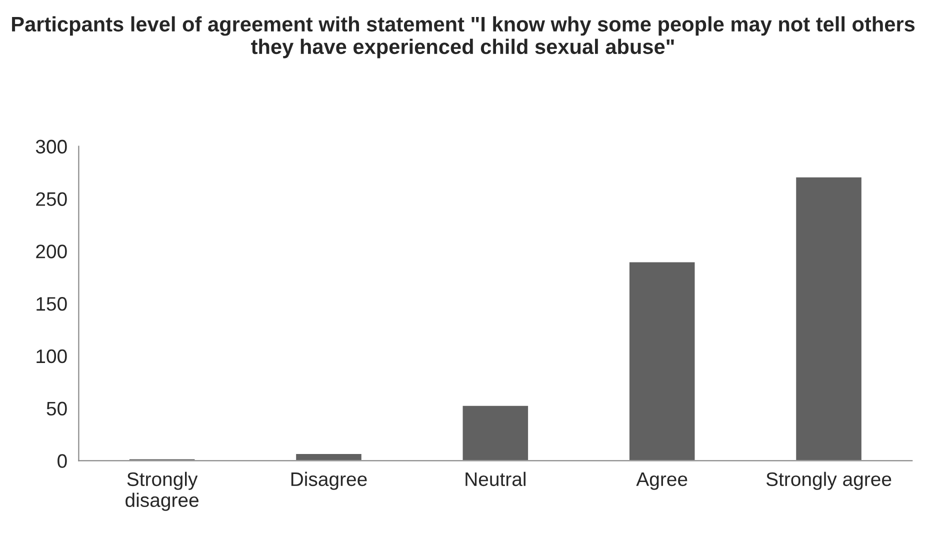 The height and width of the screenshot is (542, 926). What do you see at coordinates (56, 409) in the screenshot?
I see `y-tick-label: 50` at bounding box center [56, 409].